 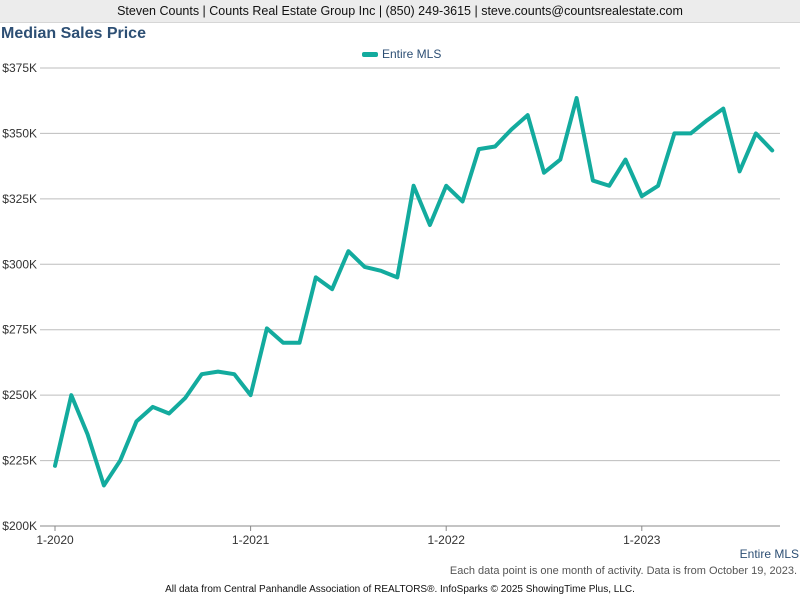 I want to click on legend-label: Entire MLS, so click(x=412, y=54).